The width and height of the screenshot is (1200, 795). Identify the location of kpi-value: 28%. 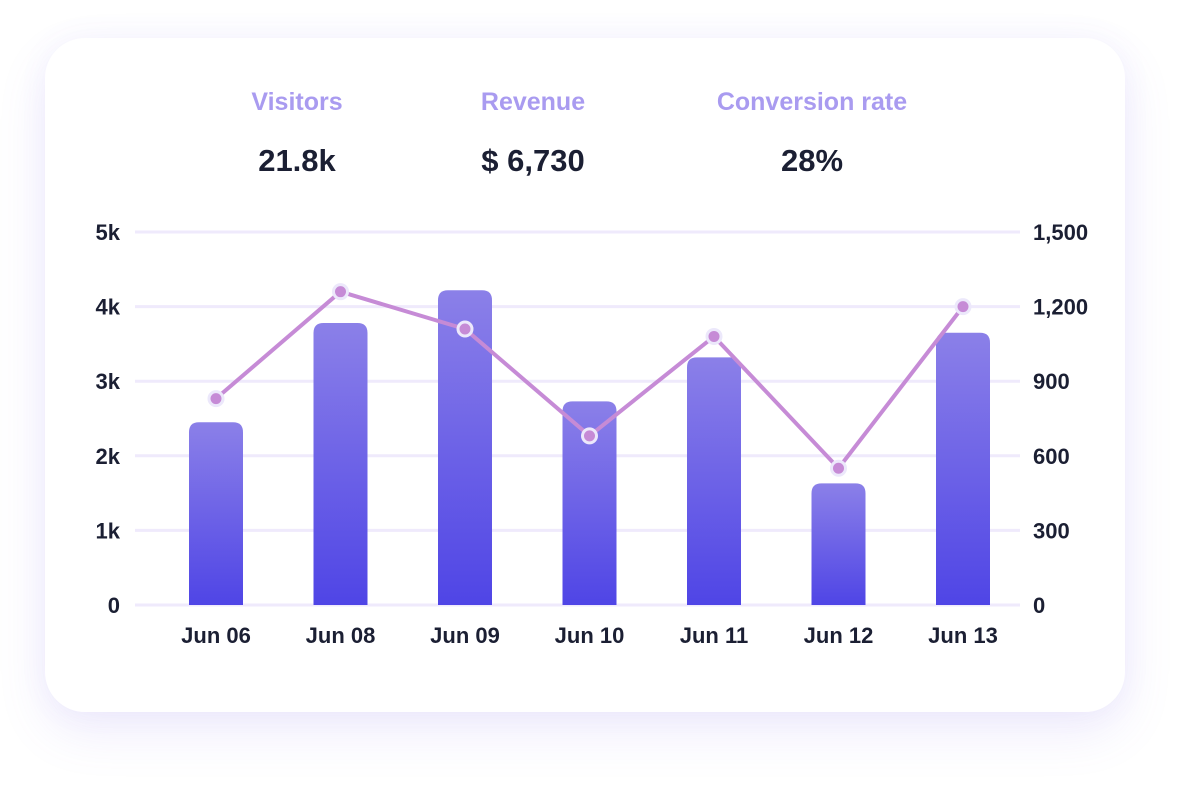
(812, 160).